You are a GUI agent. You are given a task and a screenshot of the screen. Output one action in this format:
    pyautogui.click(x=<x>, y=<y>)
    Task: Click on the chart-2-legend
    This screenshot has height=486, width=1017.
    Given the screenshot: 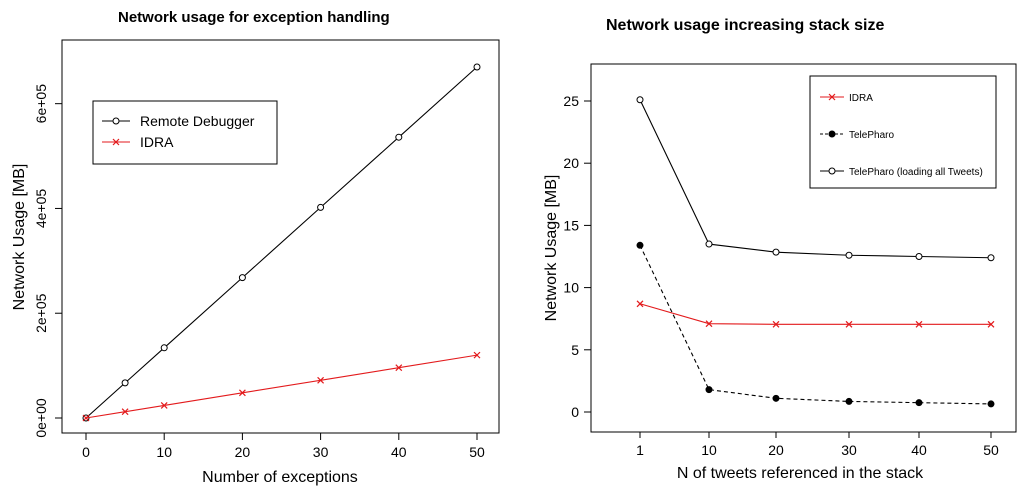 What is the action you would take?
    pyautogui.click(x=903, y=132)
    